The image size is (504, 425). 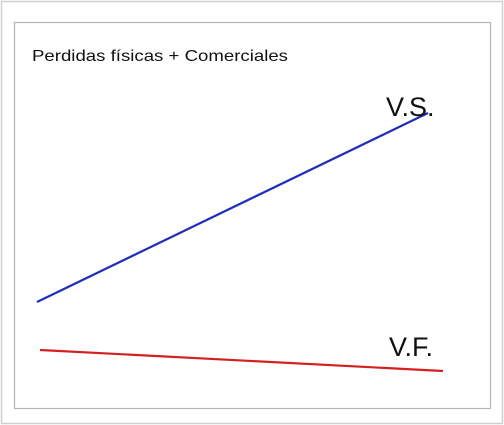 I want to click on line-label: V.S., so click(x=410, y=107).